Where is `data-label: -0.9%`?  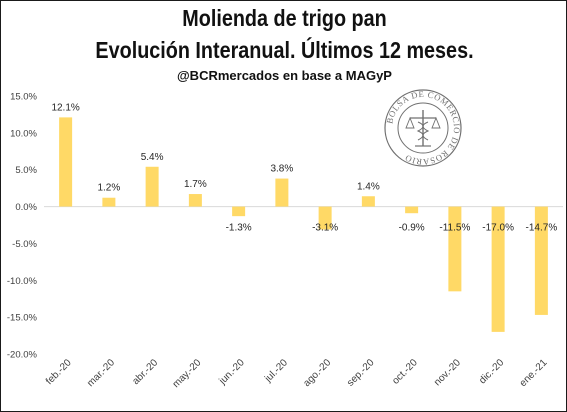 data-label: -0.9% is located at coordinates (412, 228).